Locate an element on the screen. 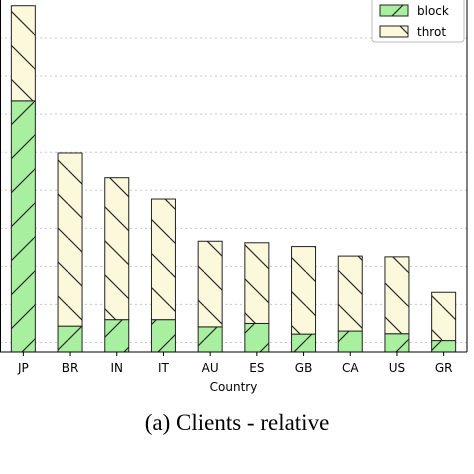 The height and width of the screenshot is (474, 474). bar-throt-CA is located at coordinates (350, 293).